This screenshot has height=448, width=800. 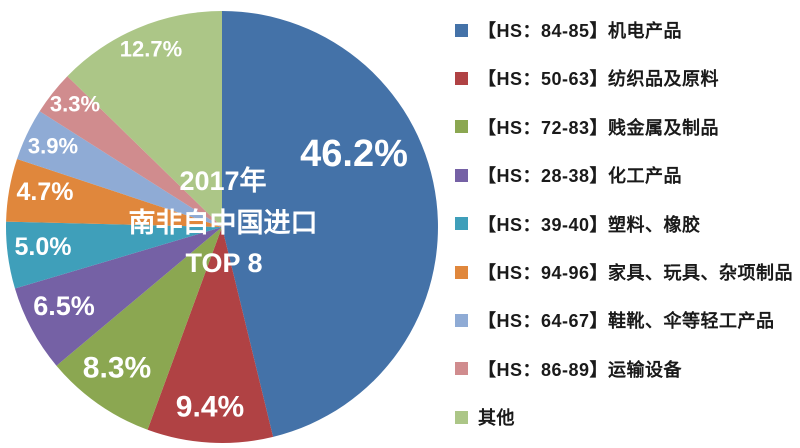 I want to click on legend-item-6: 【HS：64-67】鞋靴、伞等轻工产品, so click(x=615, y=320).